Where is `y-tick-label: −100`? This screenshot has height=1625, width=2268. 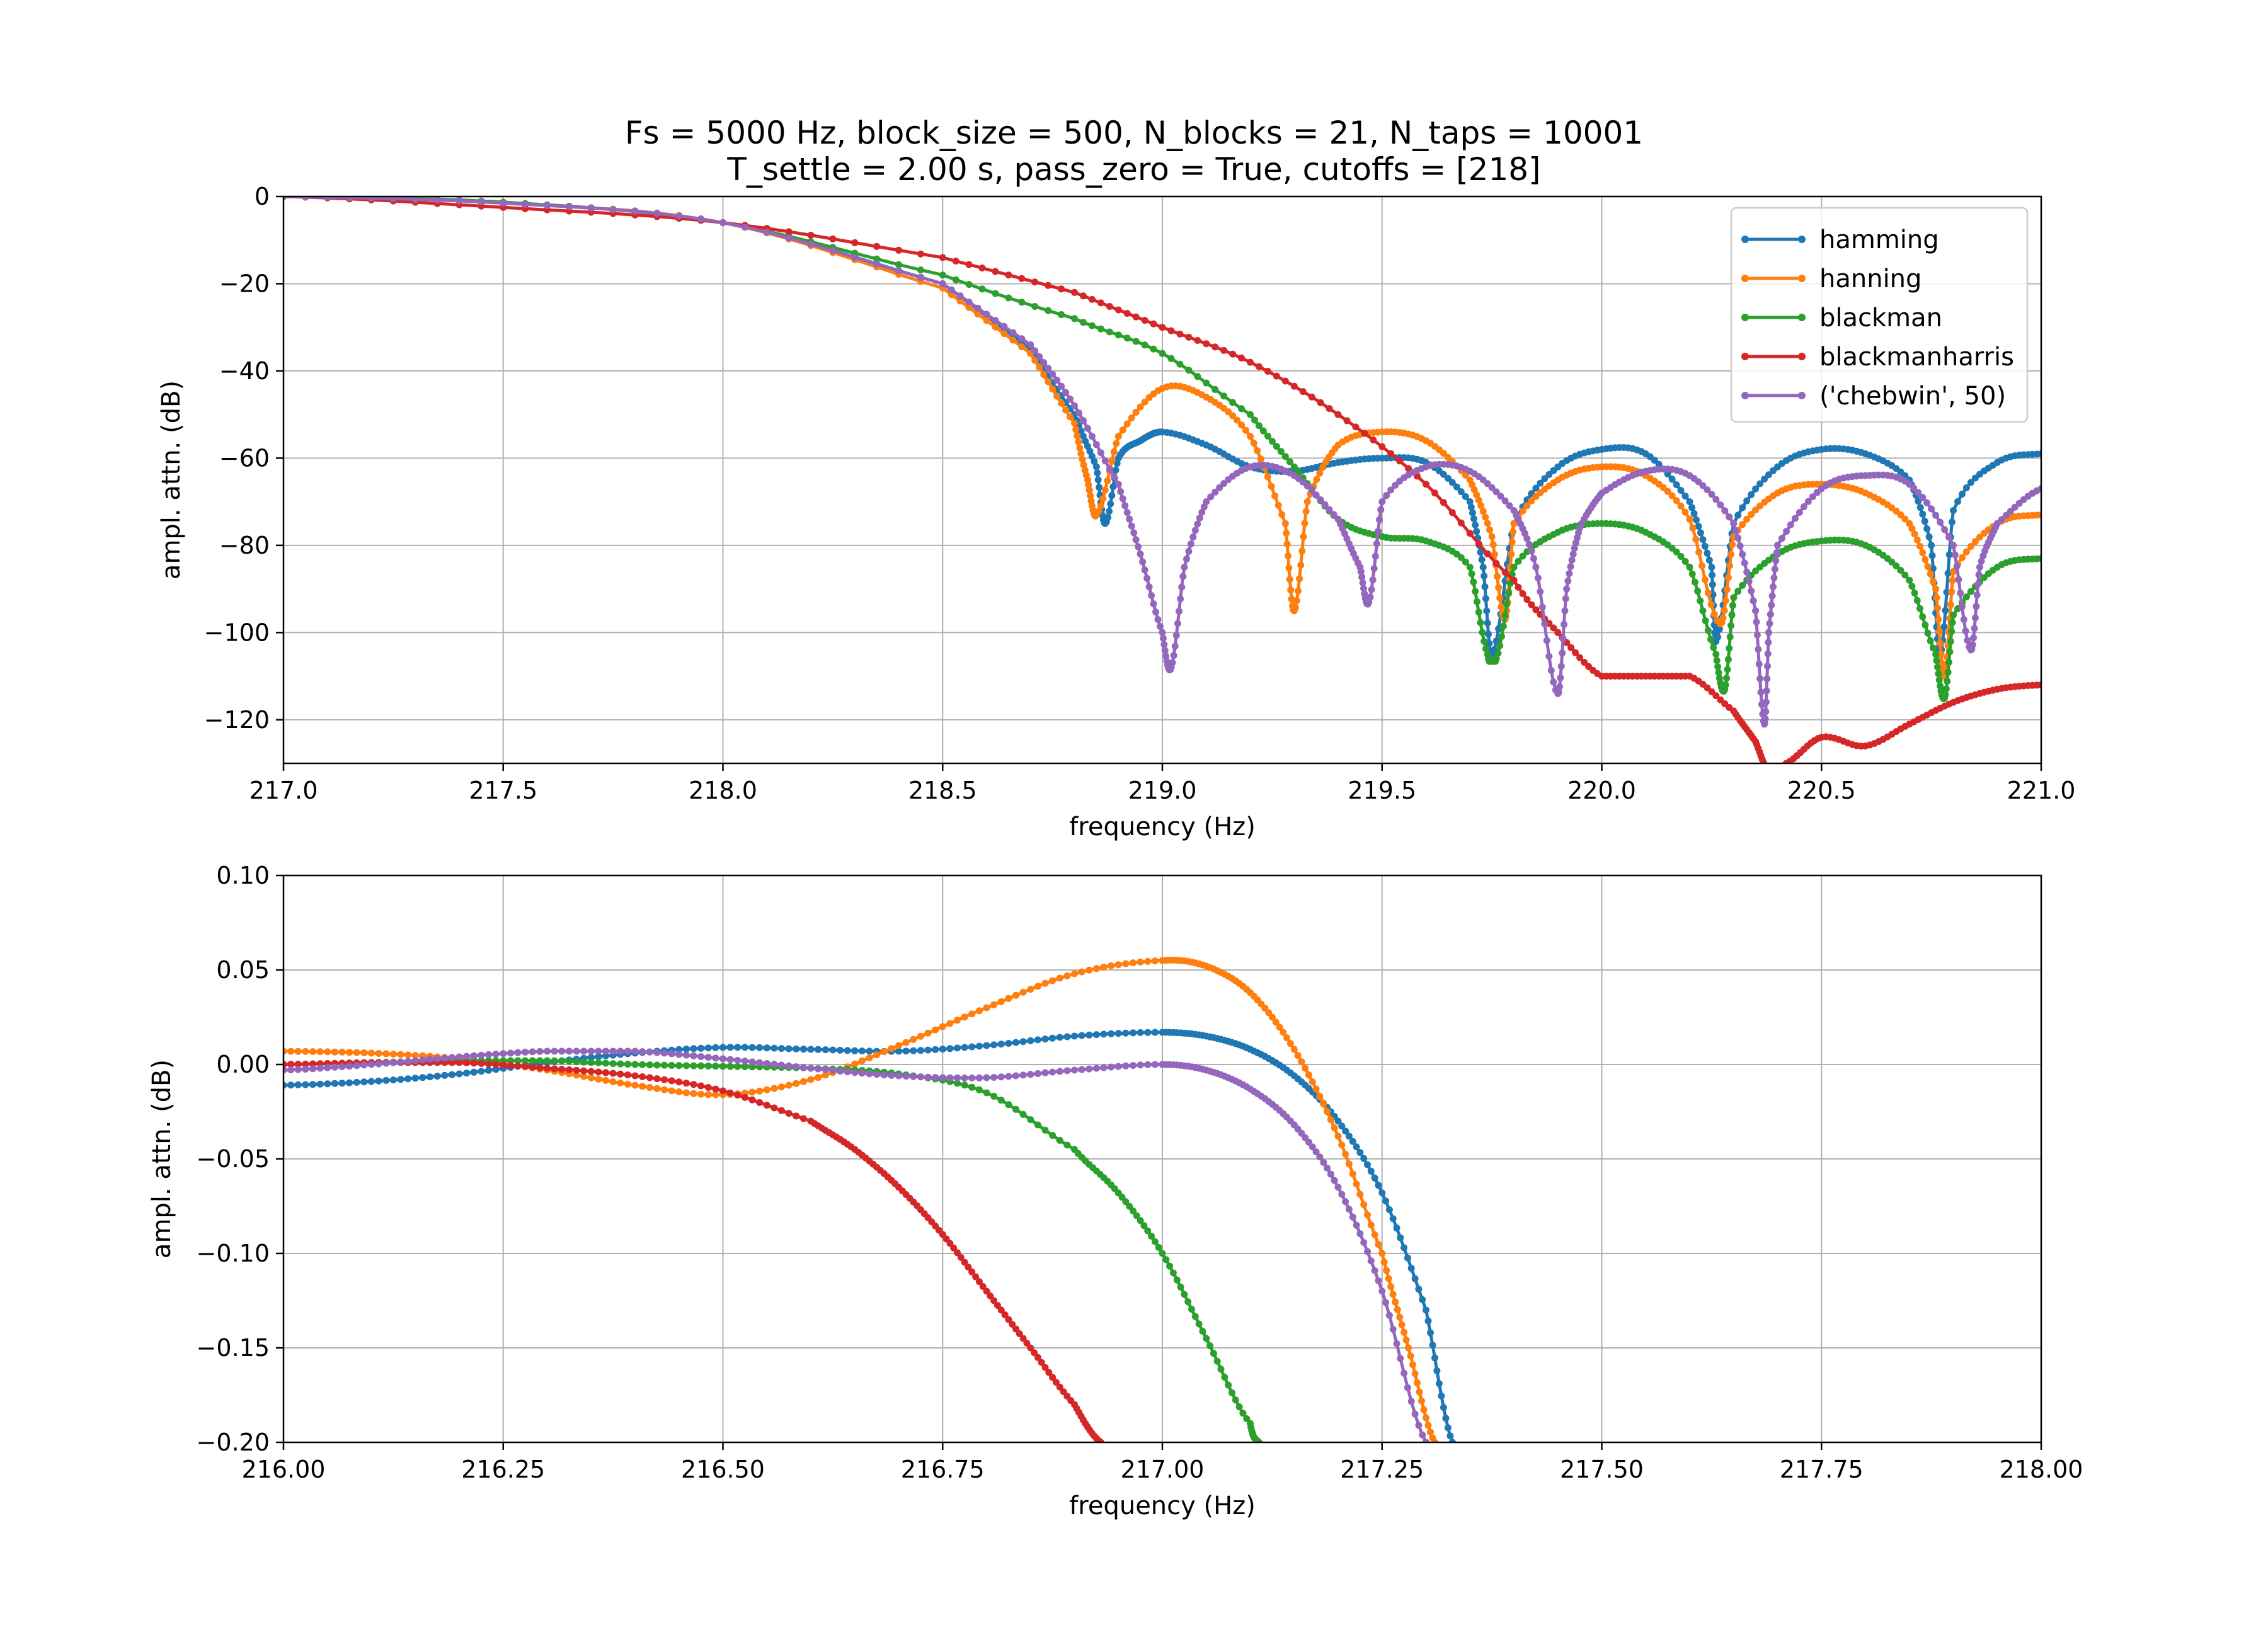
y-tick-label: −100 is located at coordinates (237, 632).